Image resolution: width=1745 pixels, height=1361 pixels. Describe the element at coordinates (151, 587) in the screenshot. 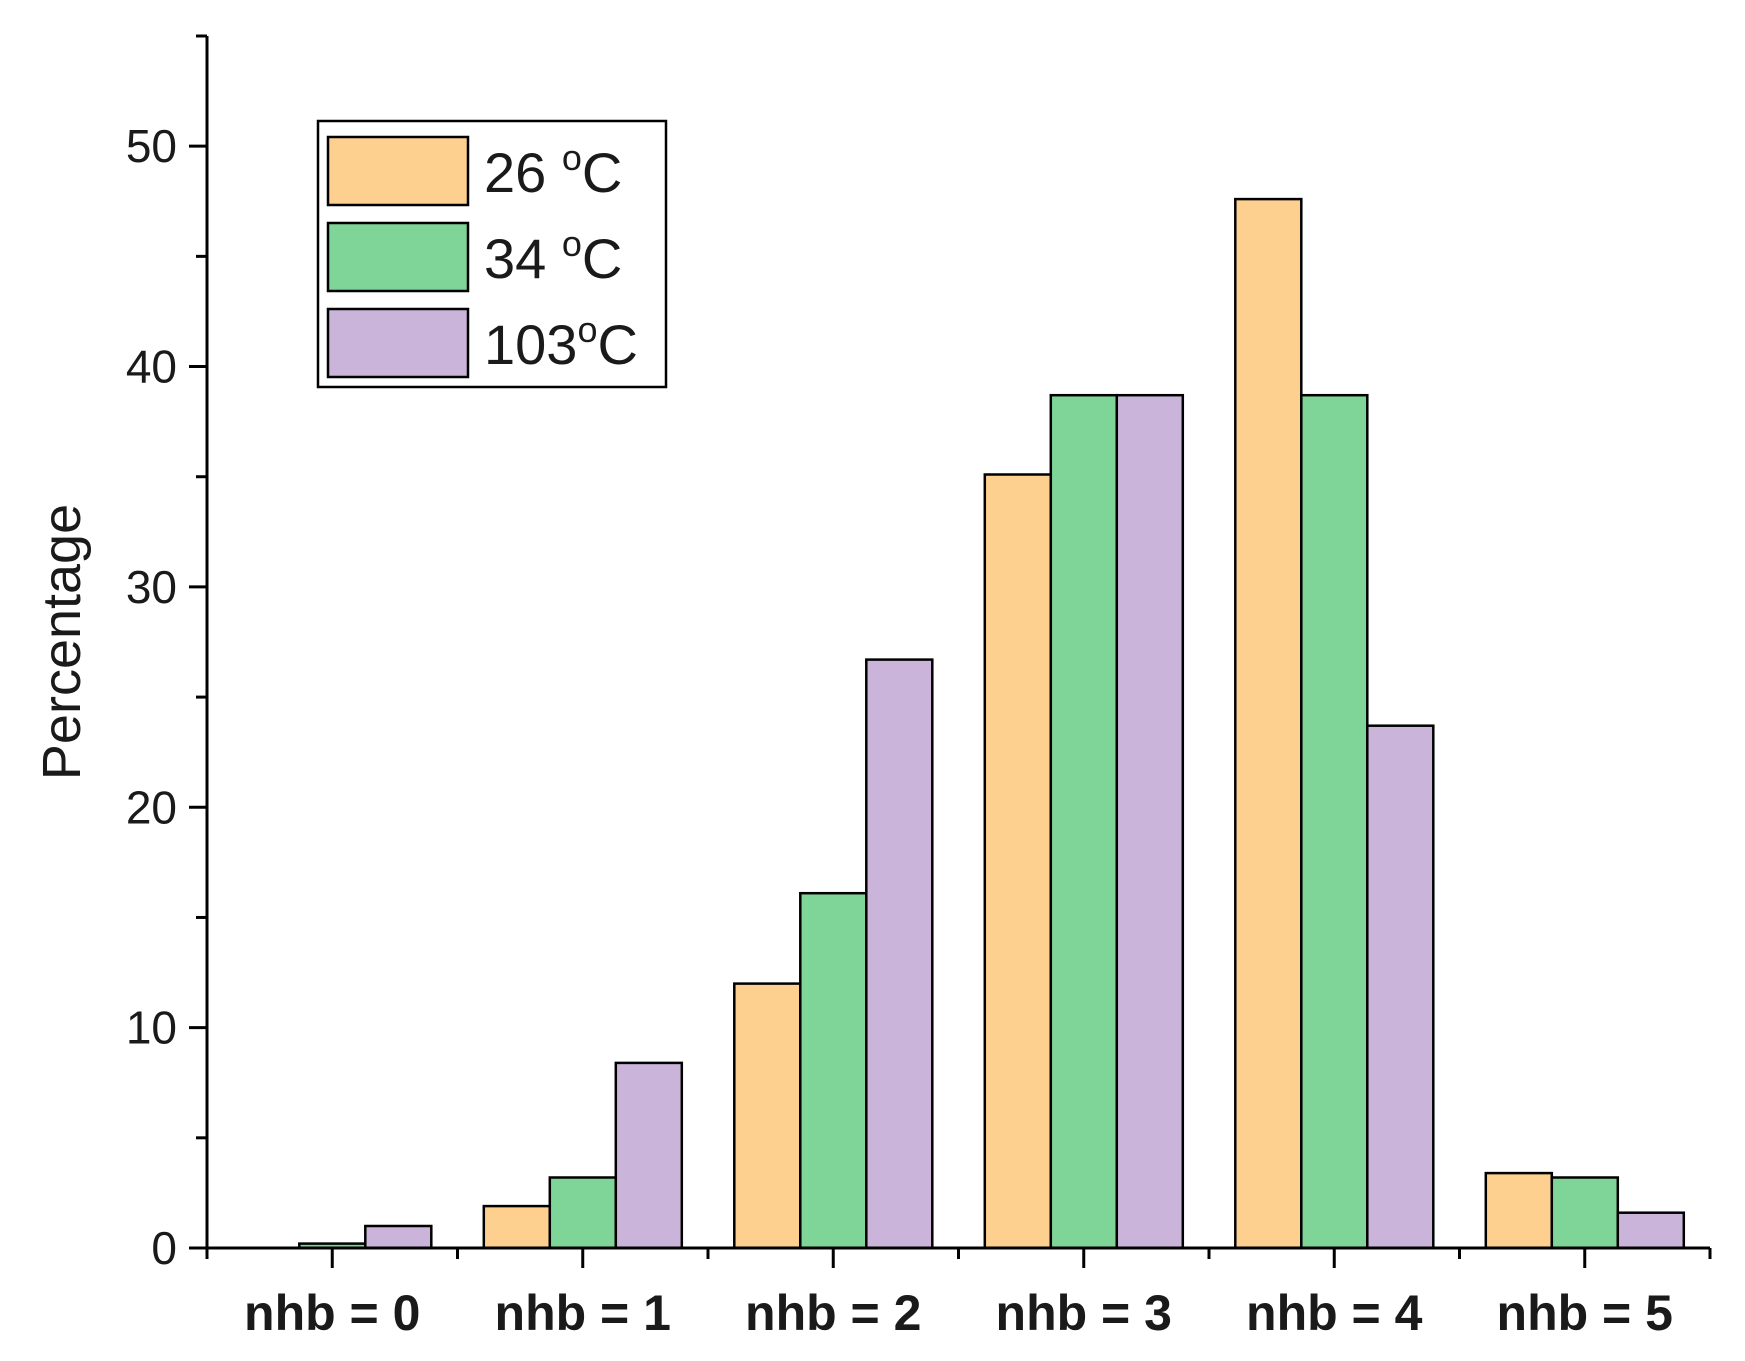

I see `y-tick-label: 30` at that location.